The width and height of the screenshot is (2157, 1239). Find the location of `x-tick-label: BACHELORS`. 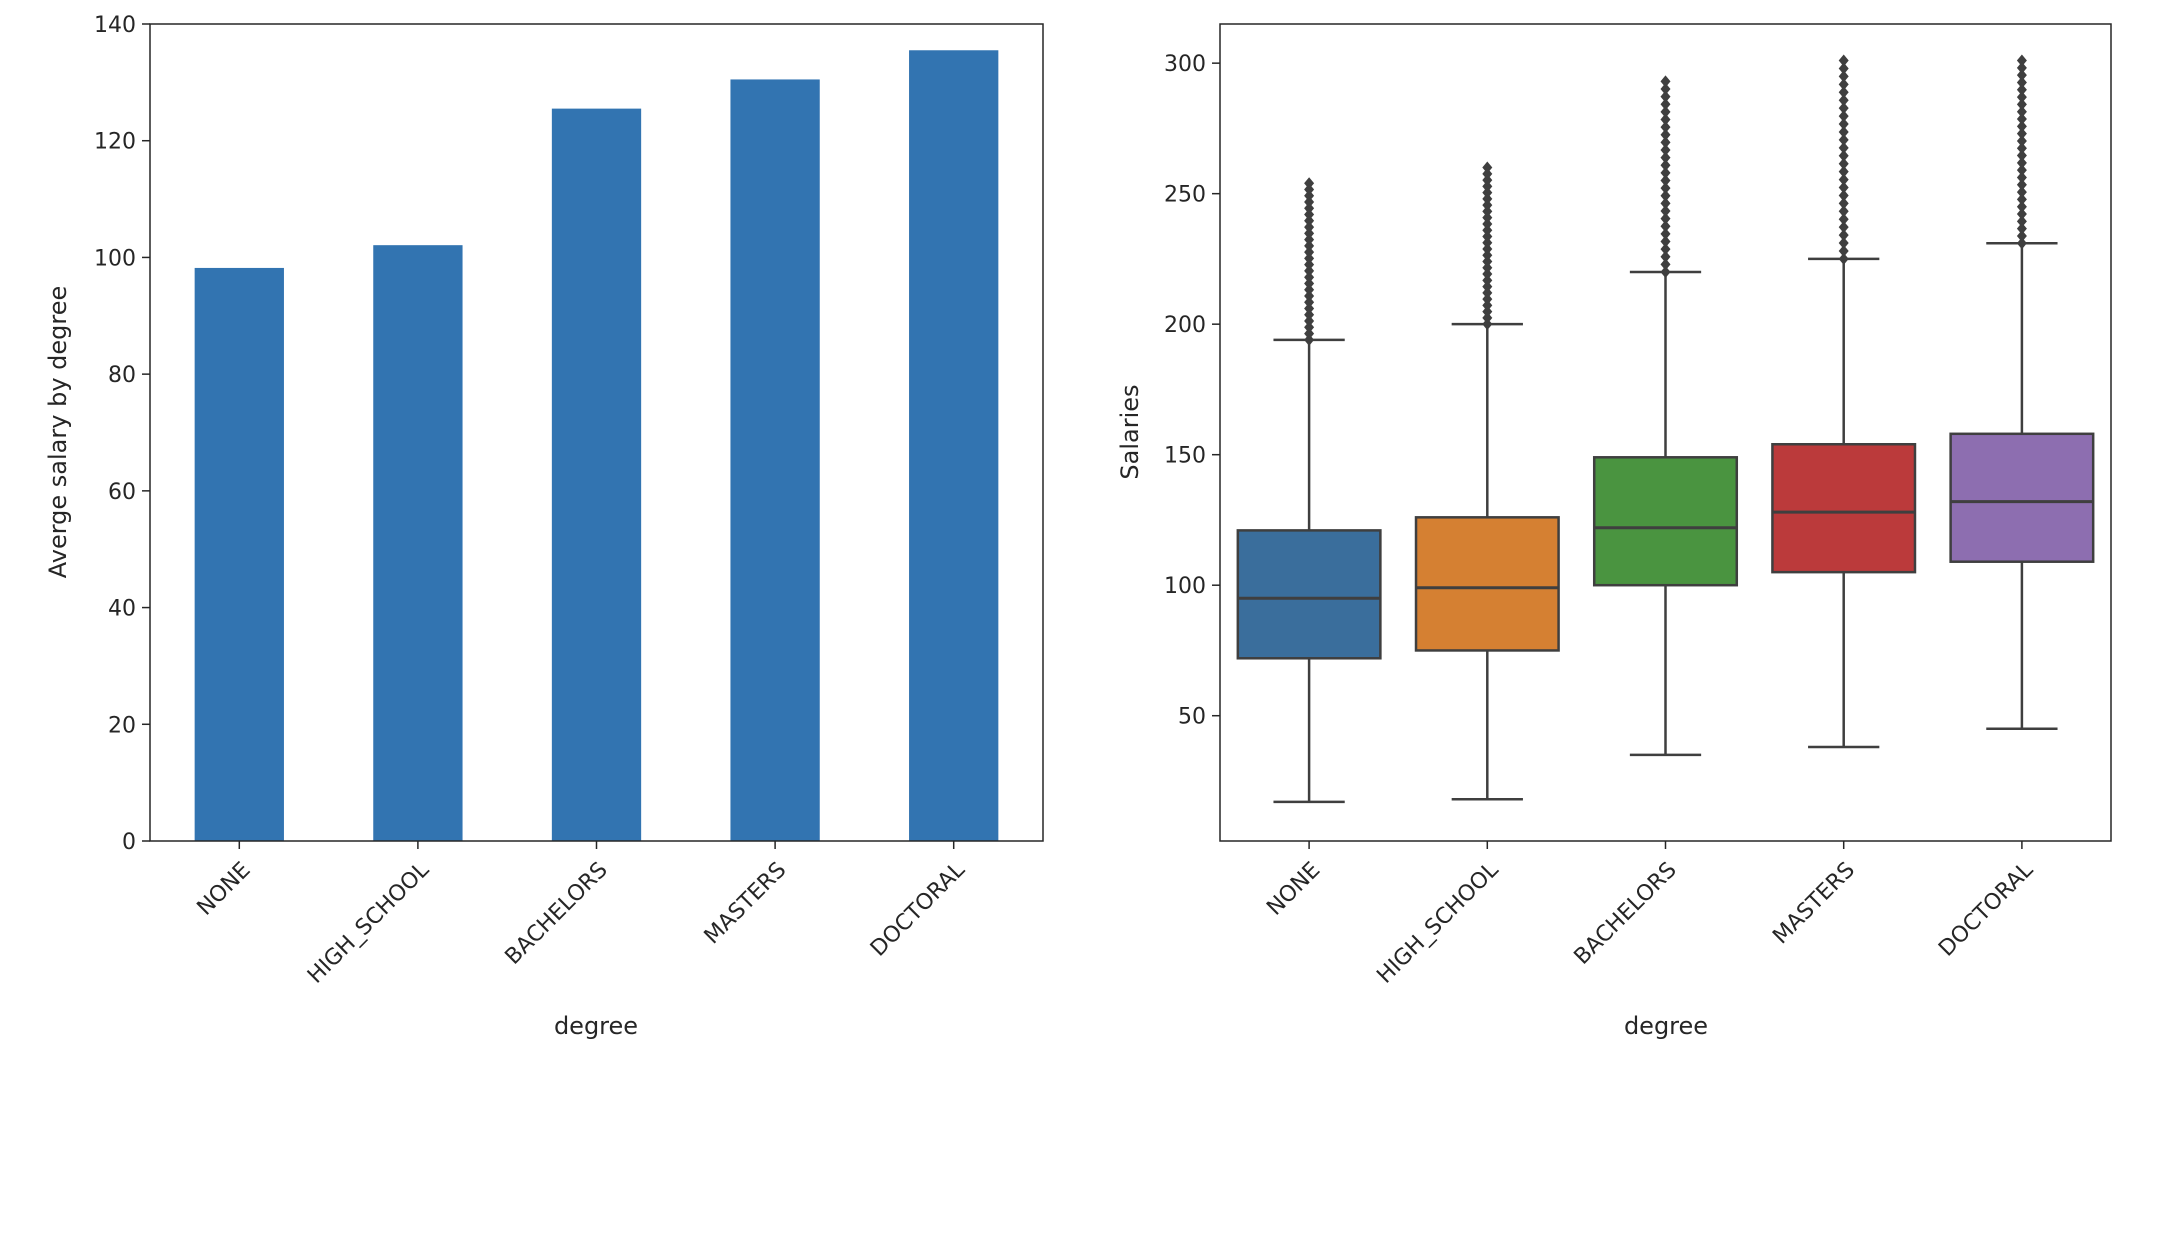

x-tick-label: BACHELORS is located at coordinates (1626, 914).